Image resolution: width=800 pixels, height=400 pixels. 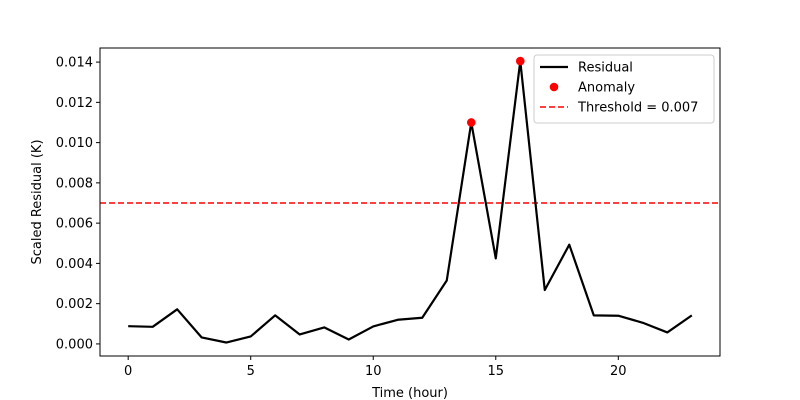 I want to click on x-tick-label: 5, so click(x=251, y=371).